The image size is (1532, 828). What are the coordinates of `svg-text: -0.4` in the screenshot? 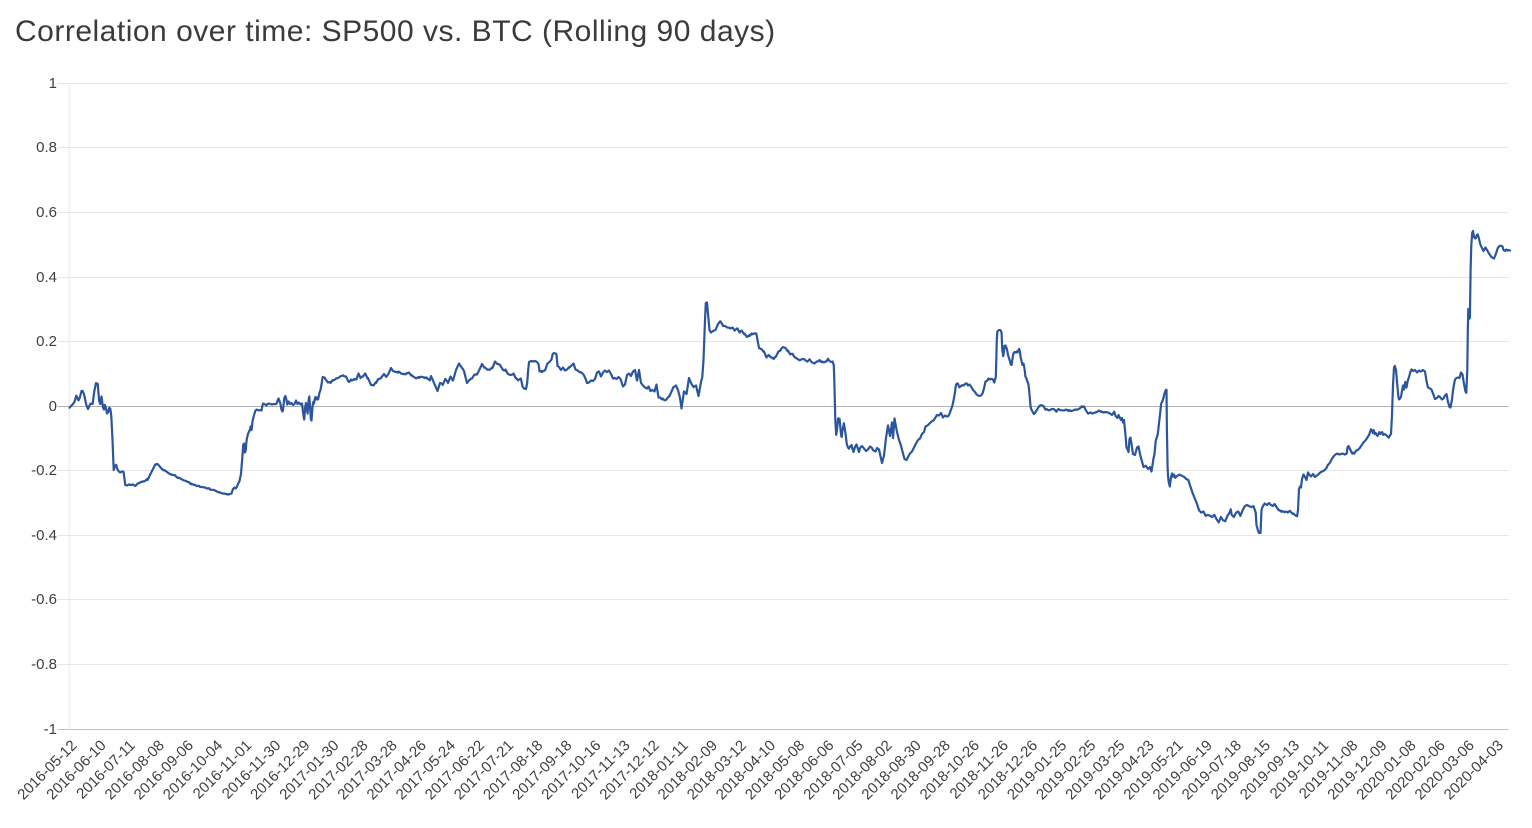 It's located at (44, 535).